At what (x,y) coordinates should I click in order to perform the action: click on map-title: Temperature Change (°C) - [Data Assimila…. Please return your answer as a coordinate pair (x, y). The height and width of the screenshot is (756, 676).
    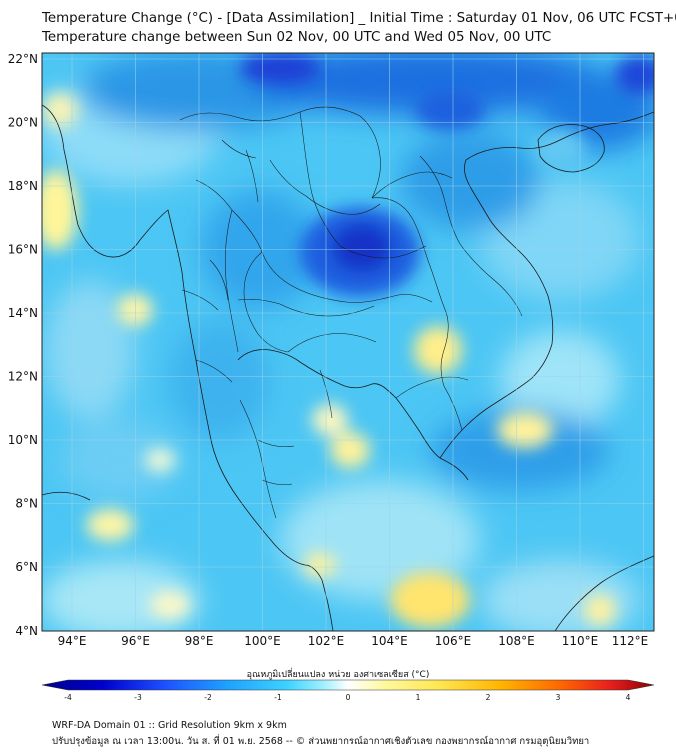
    Looking at the image, I should click on (359, 18).